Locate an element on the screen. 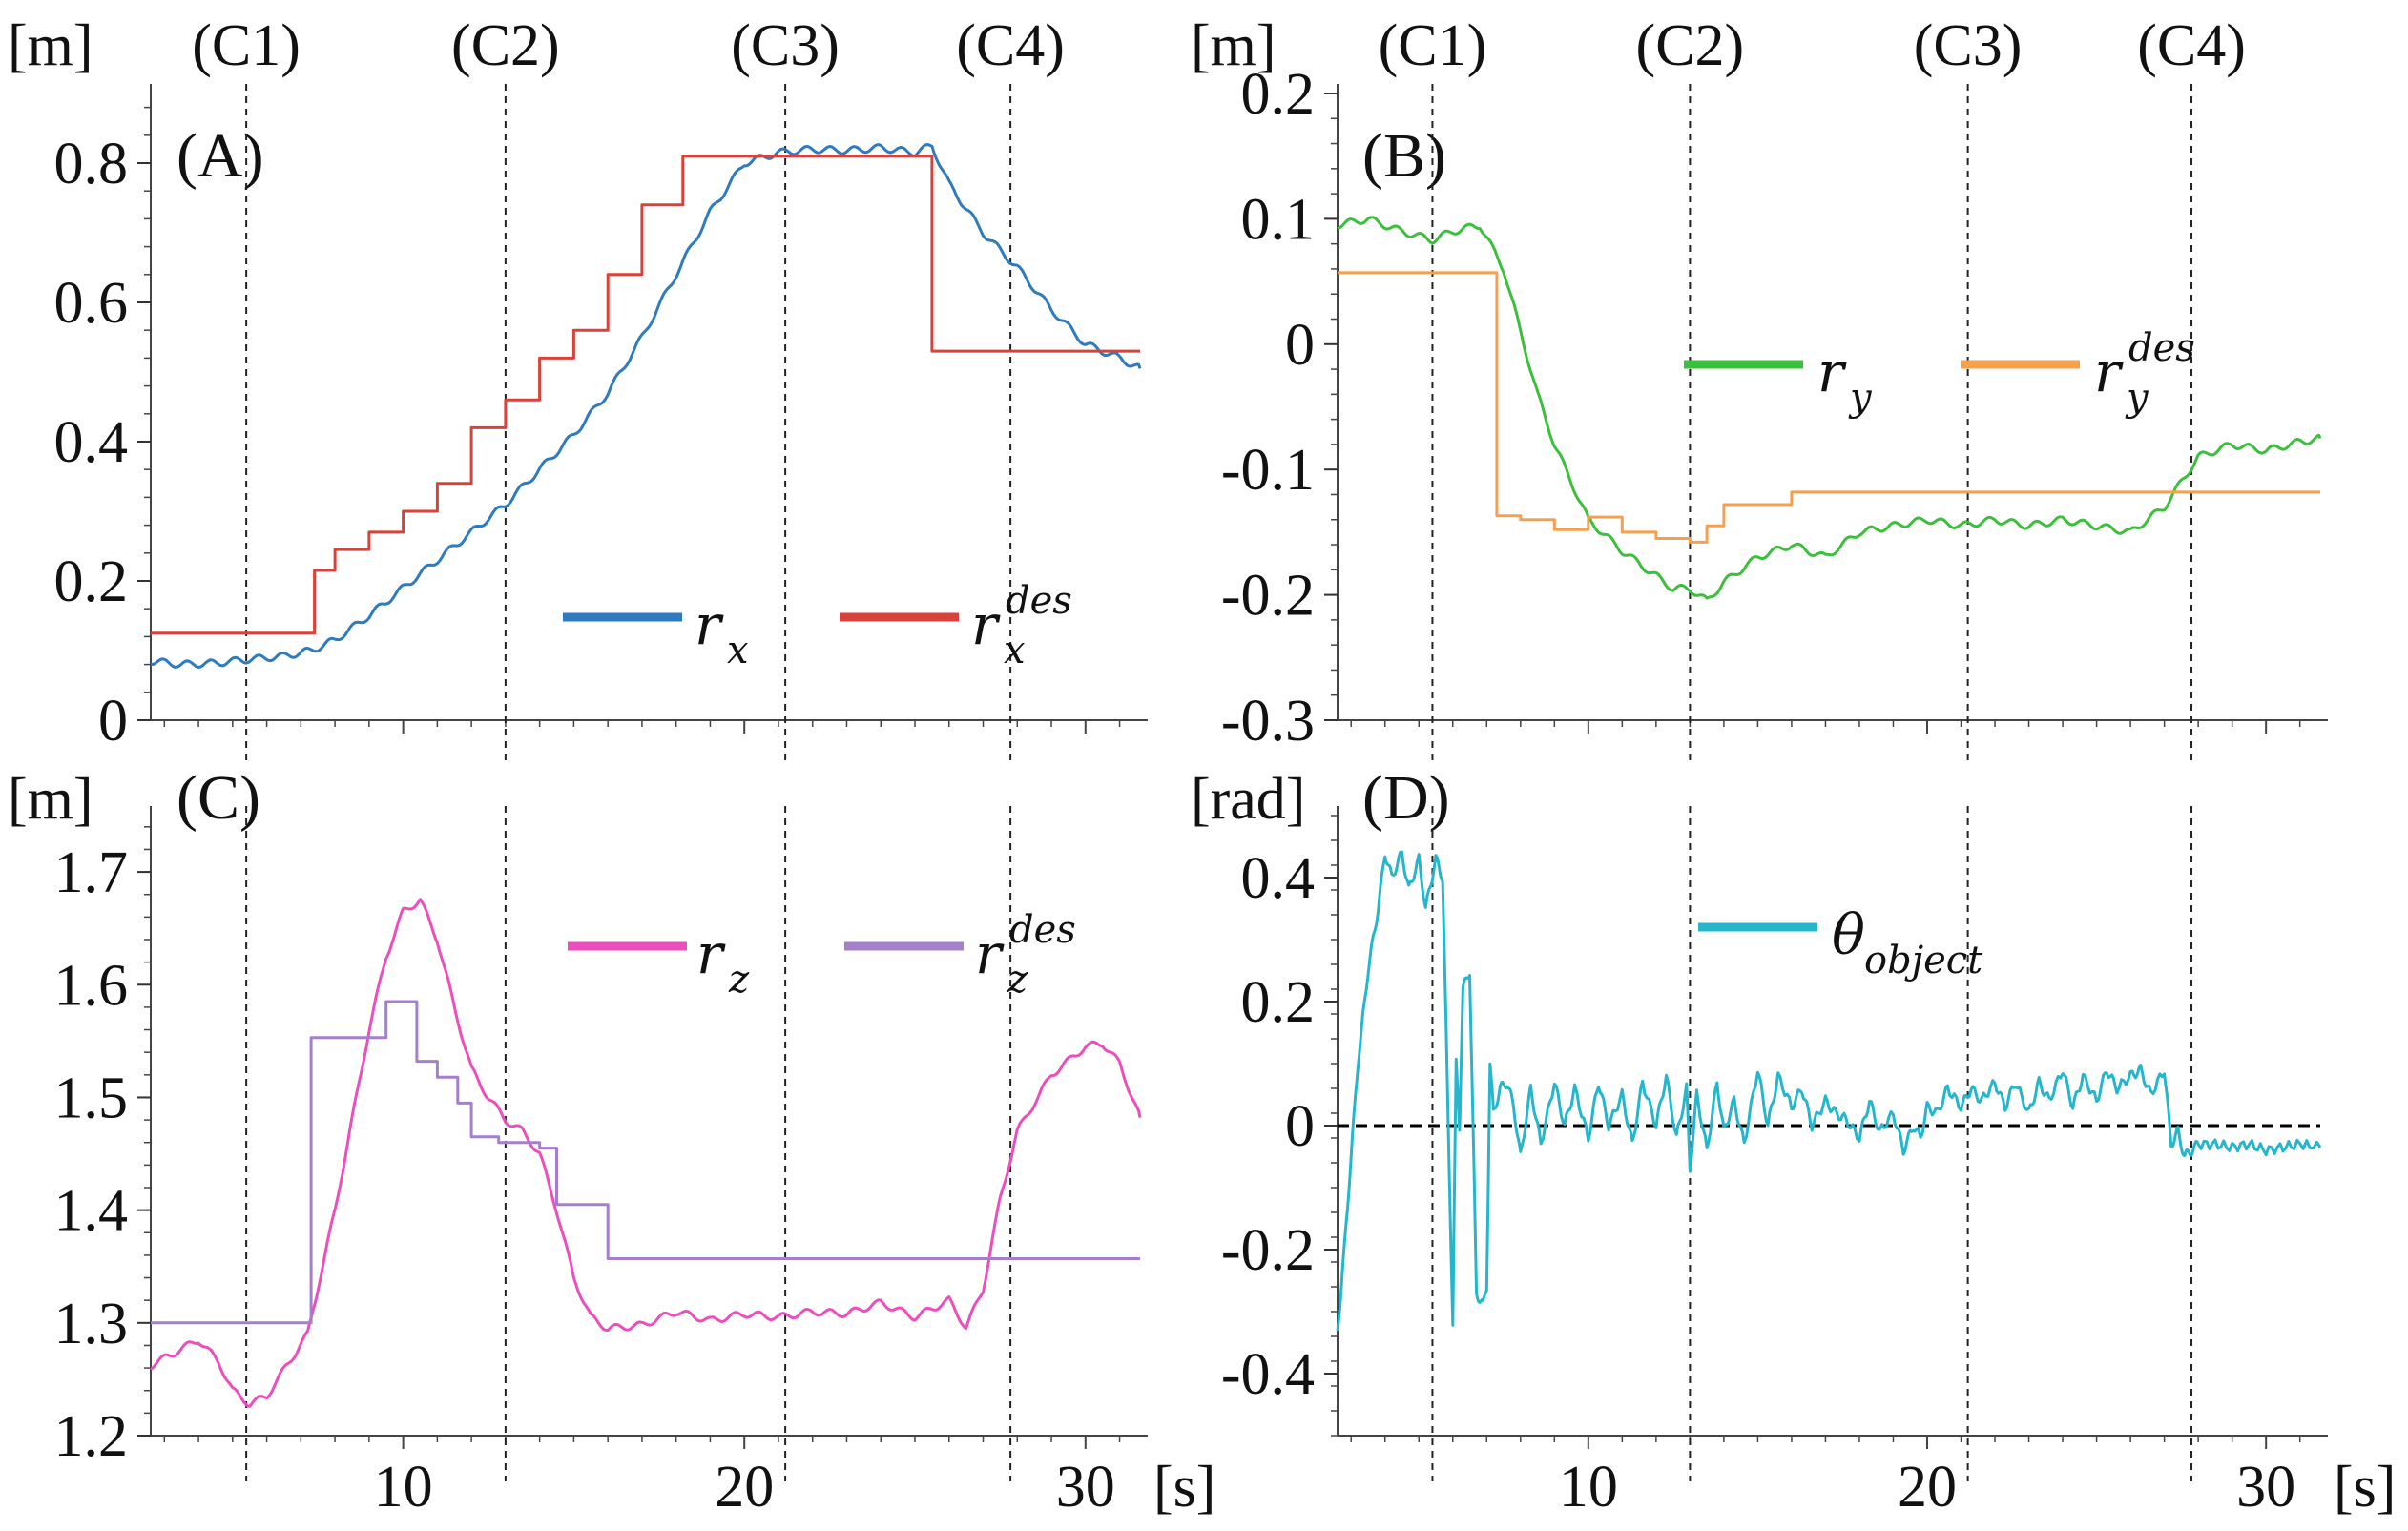 The height and width of the screenshot is (1531, 2408). y-tick-label: 1.7 is located at coordinates (91, 873).